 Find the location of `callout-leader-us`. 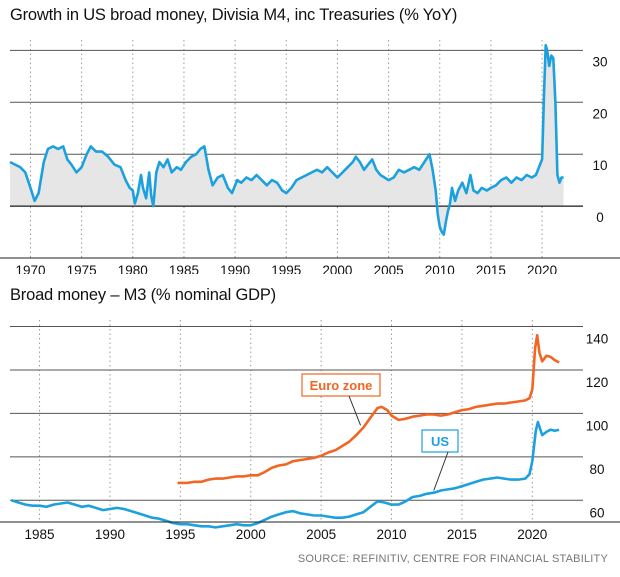

callout-leader-us is located at coordinates (441, 471).